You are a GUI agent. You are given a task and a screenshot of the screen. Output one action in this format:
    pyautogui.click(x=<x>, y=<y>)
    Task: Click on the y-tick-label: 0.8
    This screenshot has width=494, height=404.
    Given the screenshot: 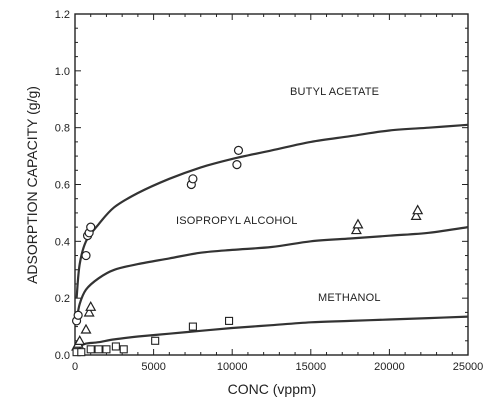 What is the action you would take?
    pyautogui.click(x=62, y=129)
    